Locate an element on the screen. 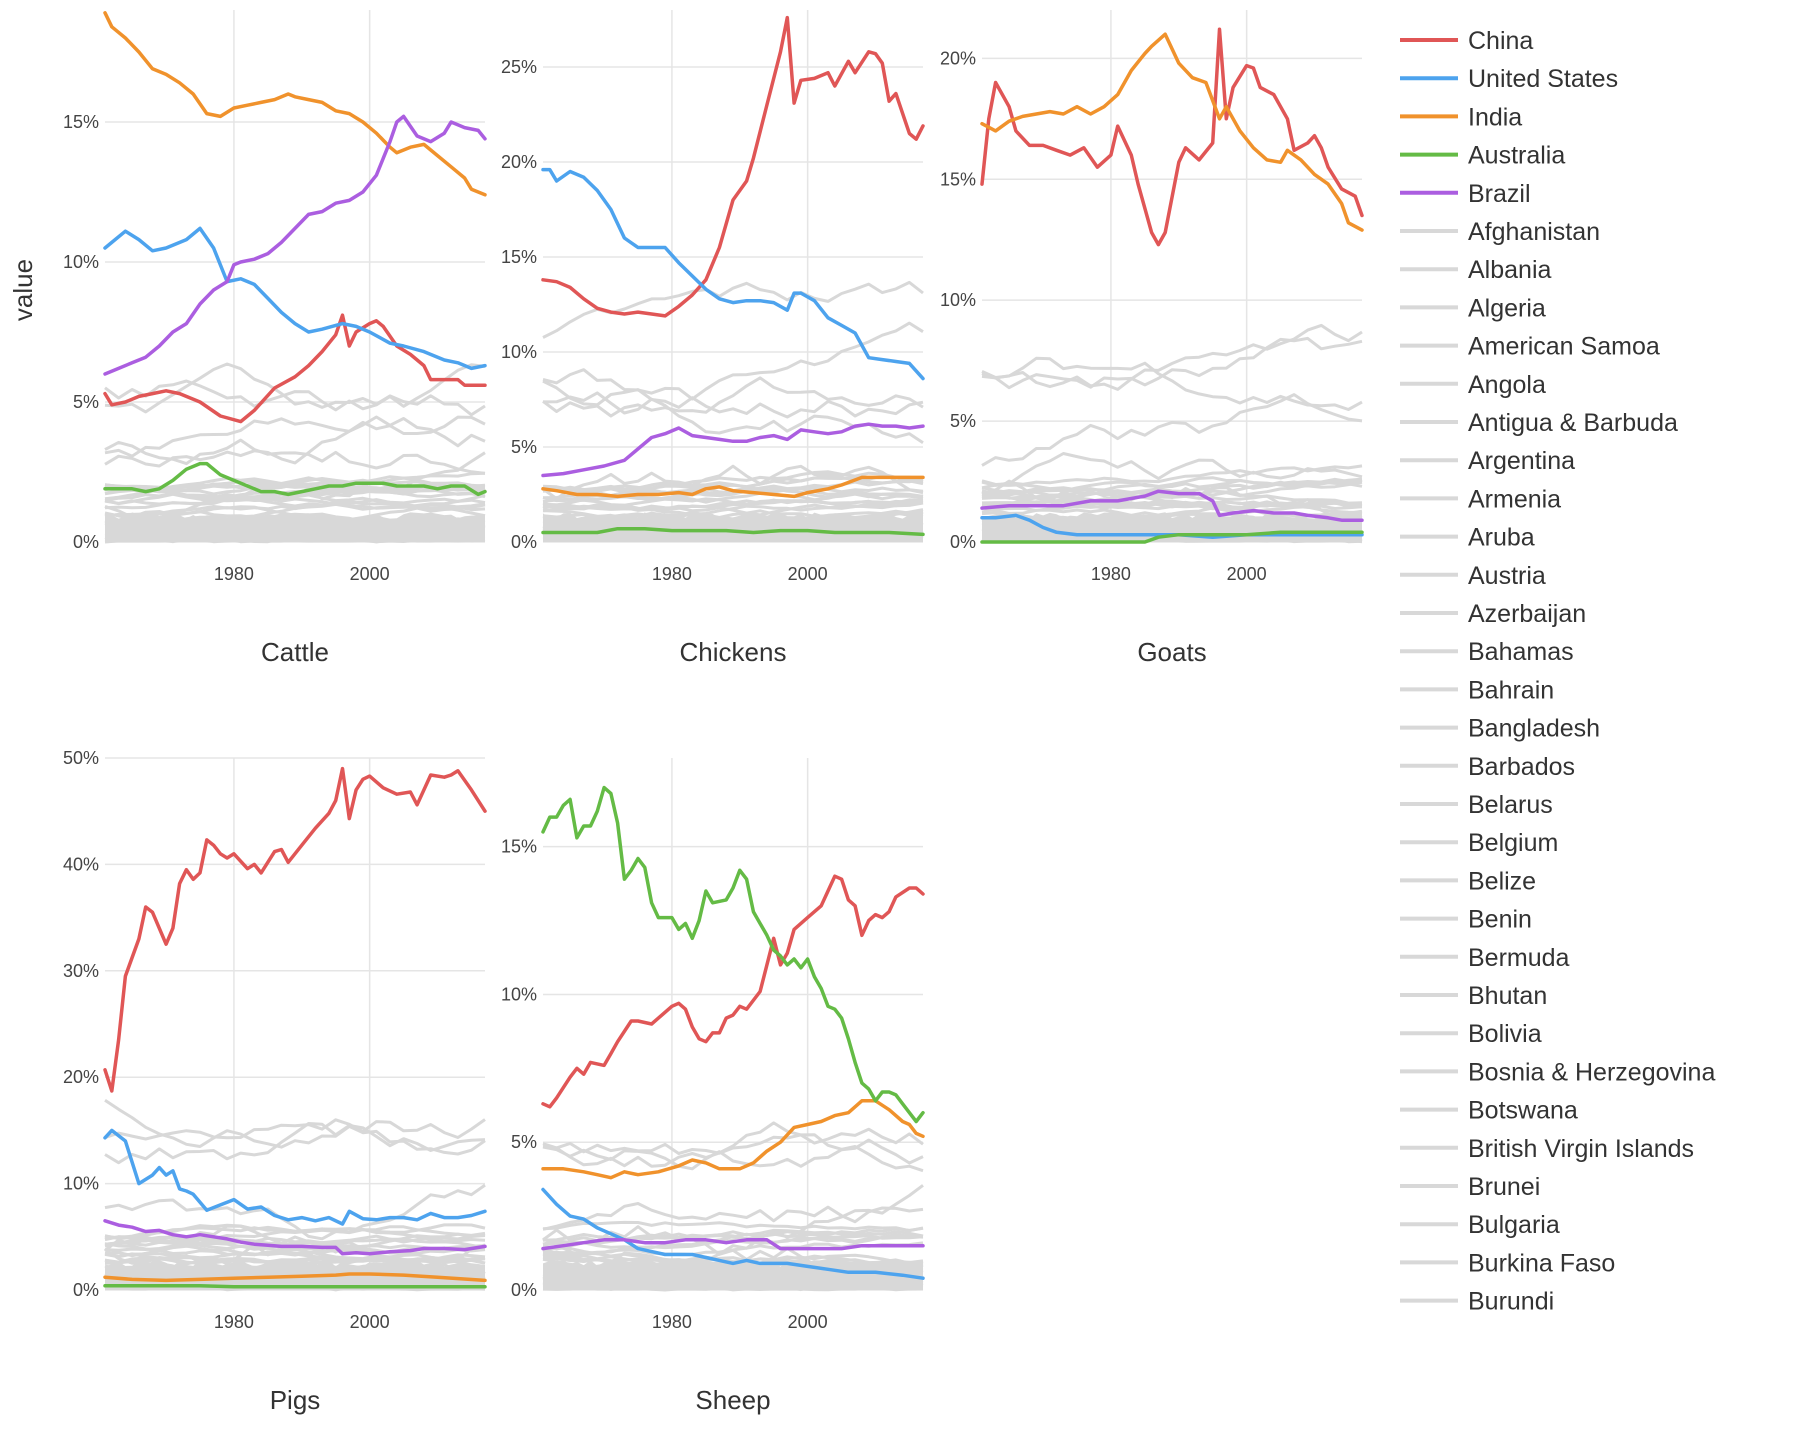 Image resolution: width=1818 pixels, height=1431 pixels. y-tick-label: 40% is located at coordinates (81, 864).